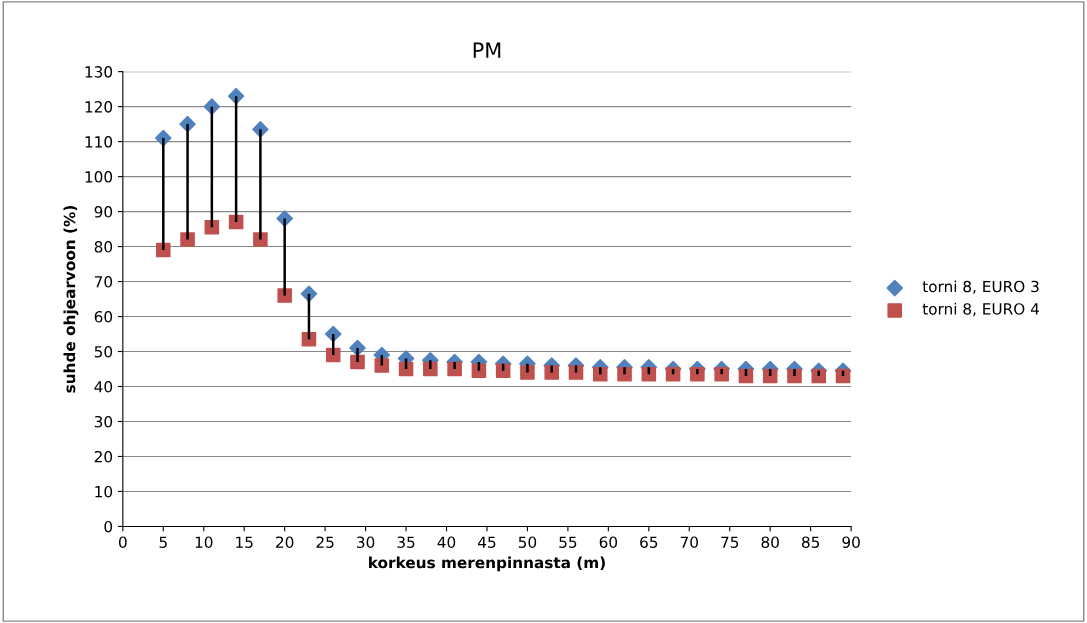 The width and height of the screenshot is (1087, 623). I want to click on y-tick-label: 110, so click(99, 142).